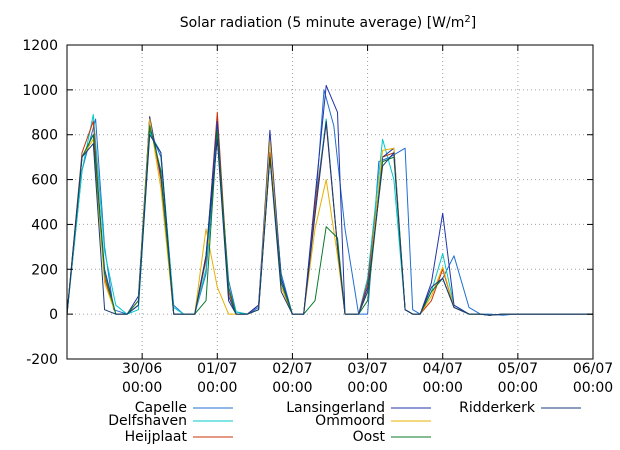 Image resolution: width=620 pixels, height=450 pixels. I want to click on x-tick-label-date: 01/07, so click(217, 369).